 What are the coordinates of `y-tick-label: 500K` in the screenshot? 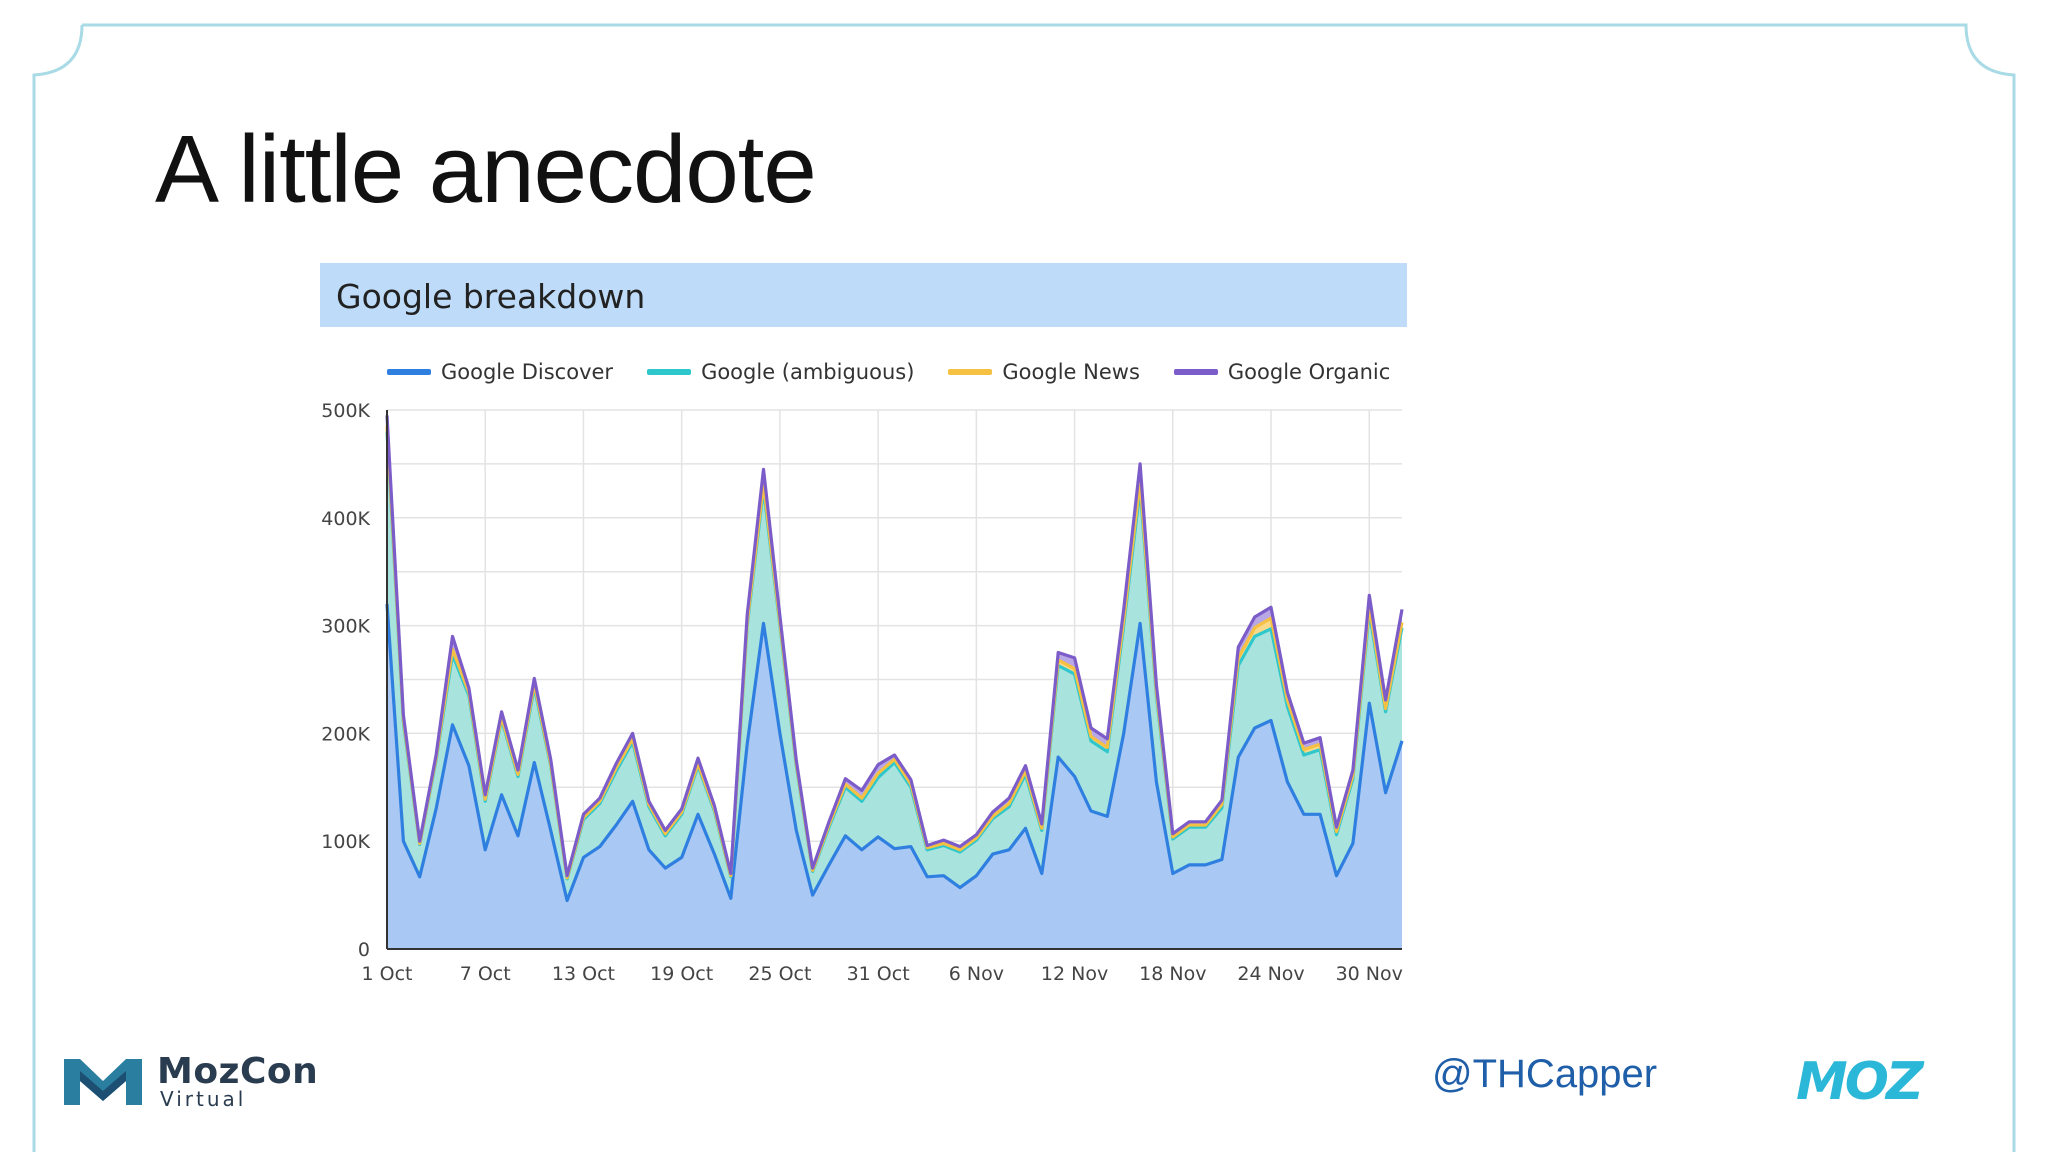 It's located at (345, 411).